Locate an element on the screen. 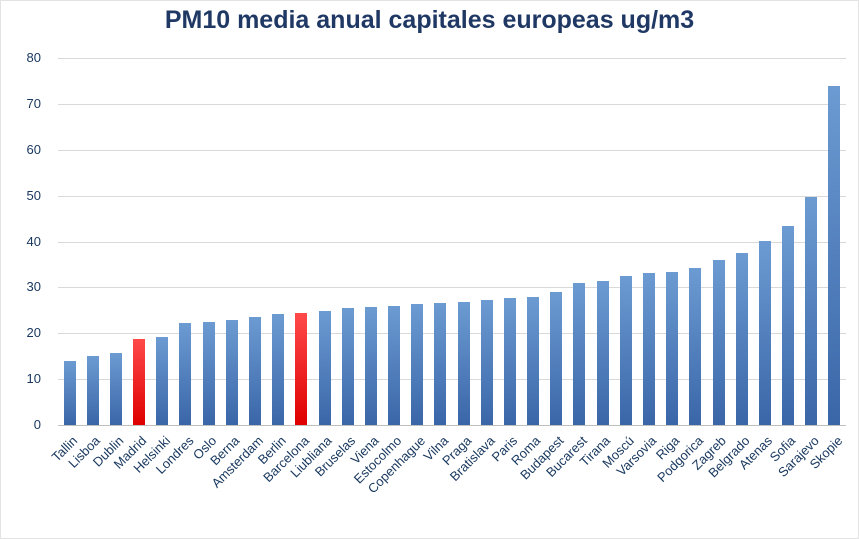 Image resolution: width=859 pixels, height=539 pixels. bar-Bratislava is located at coordinates (486, 362).